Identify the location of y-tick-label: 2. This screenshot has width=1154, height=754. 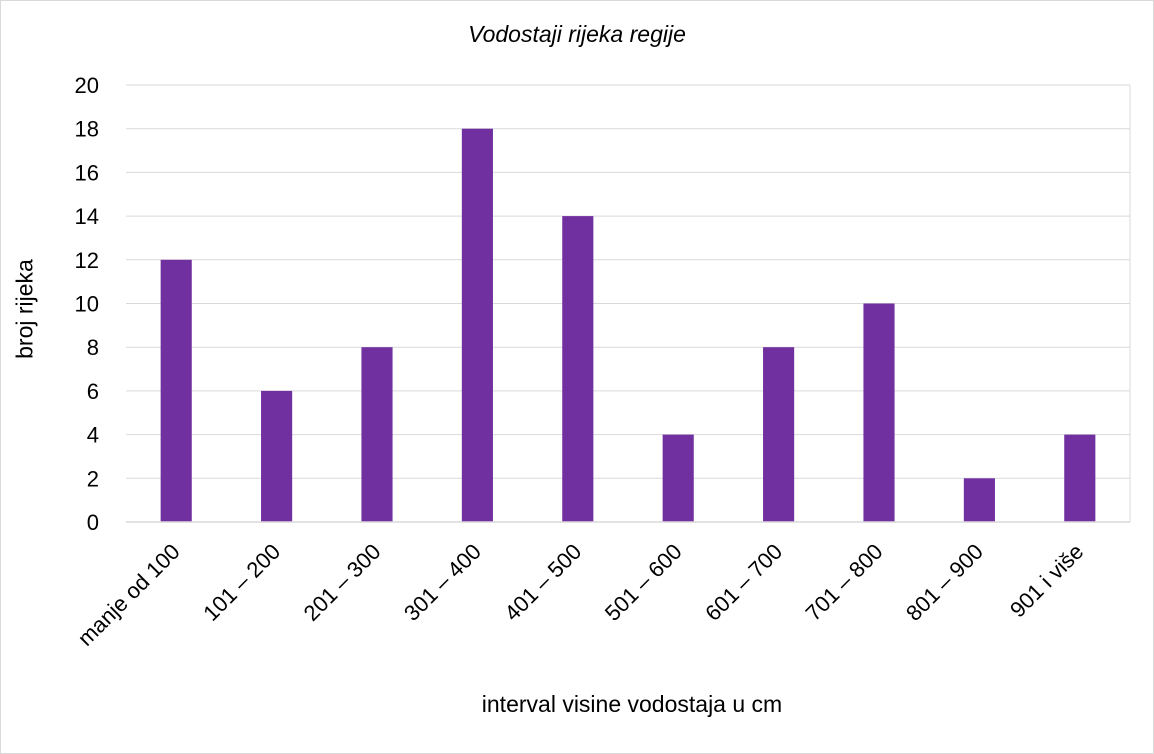
(93, 478).